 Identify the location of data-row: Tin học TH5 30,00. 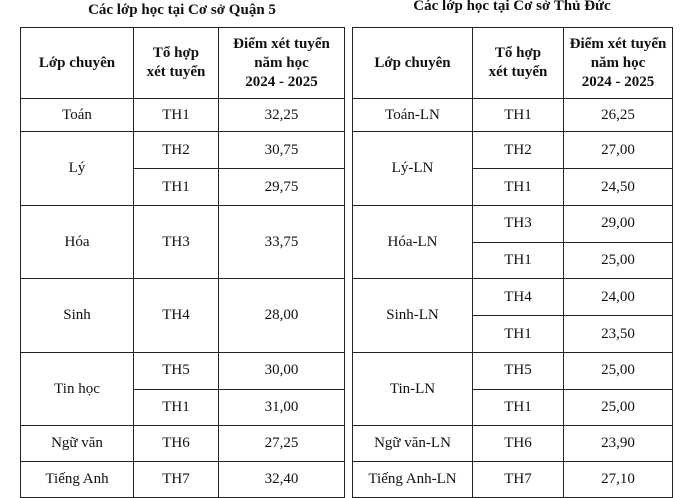
(182, 389).